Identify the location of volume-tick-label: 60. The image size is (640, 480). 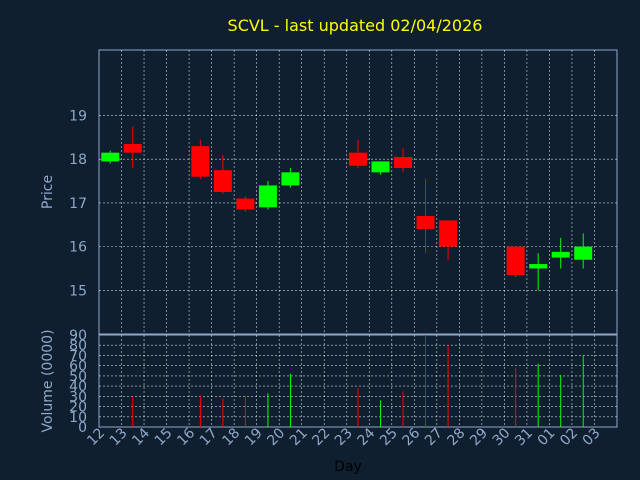
(78, 367).